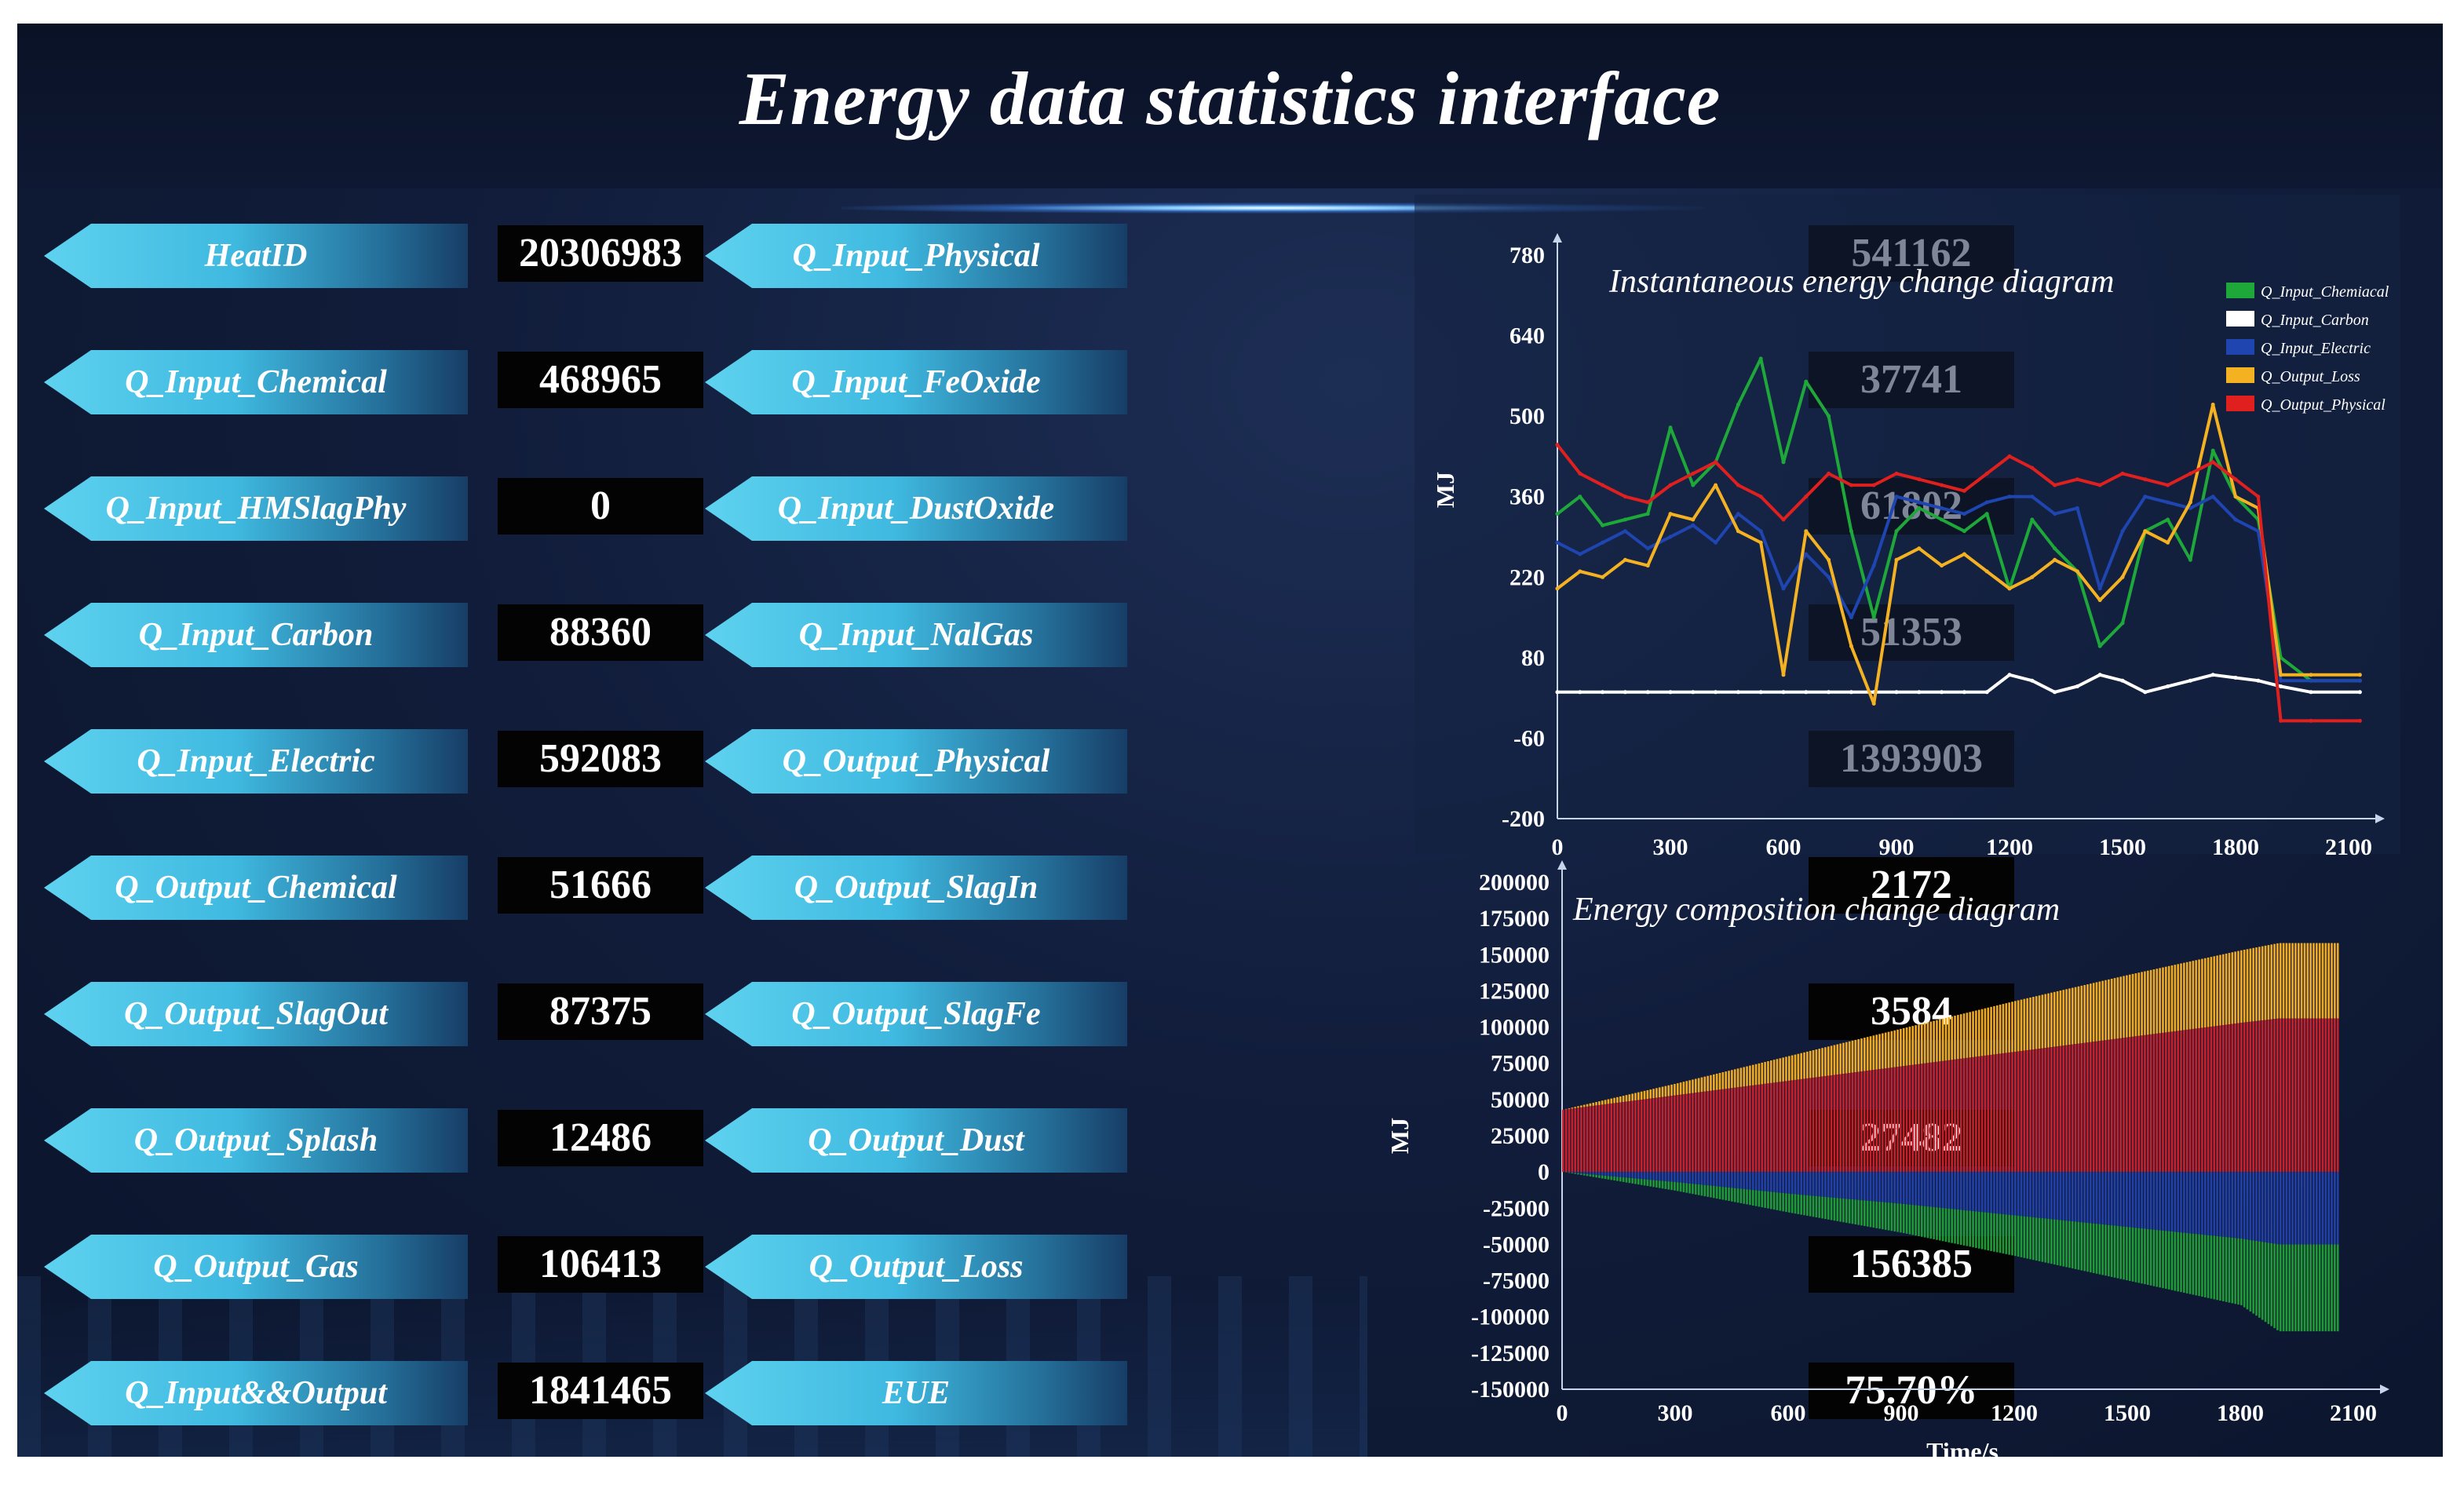 The height and width of the screenshot is (1485, 2464). What do you see at coordinates (256, 888) in the screenshot?
I see `field-tag` at bounding box center [256, 888].